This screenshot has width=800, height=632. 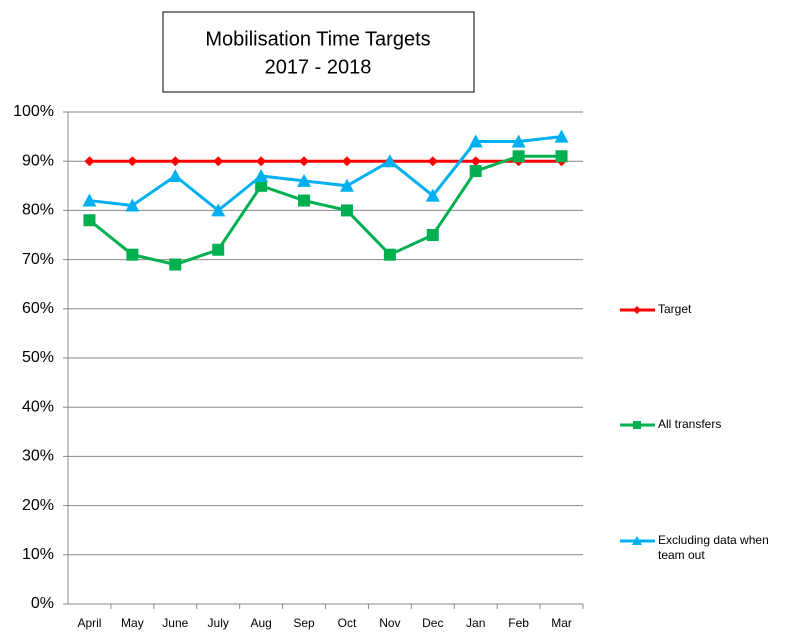 I want to click on legend-label: All transfers, so click(x=690, y=424).